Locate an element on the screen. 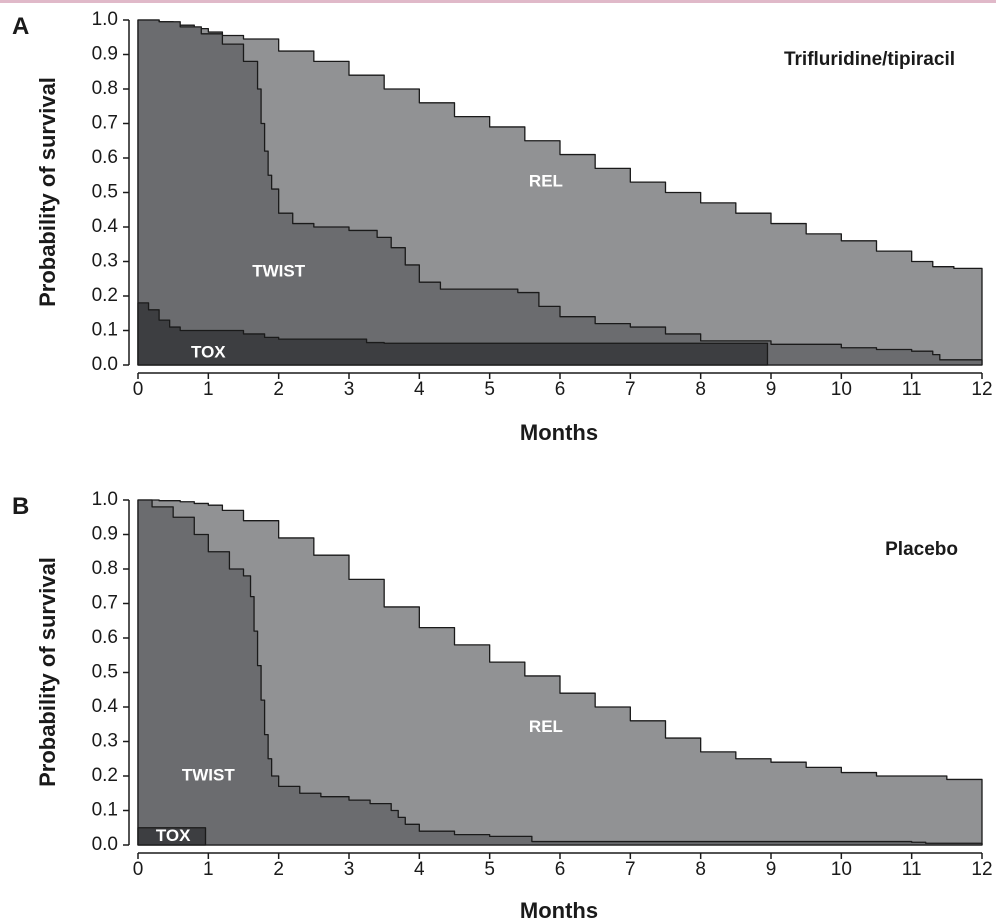  panel-letter: B is located at coordinates (20, 506).